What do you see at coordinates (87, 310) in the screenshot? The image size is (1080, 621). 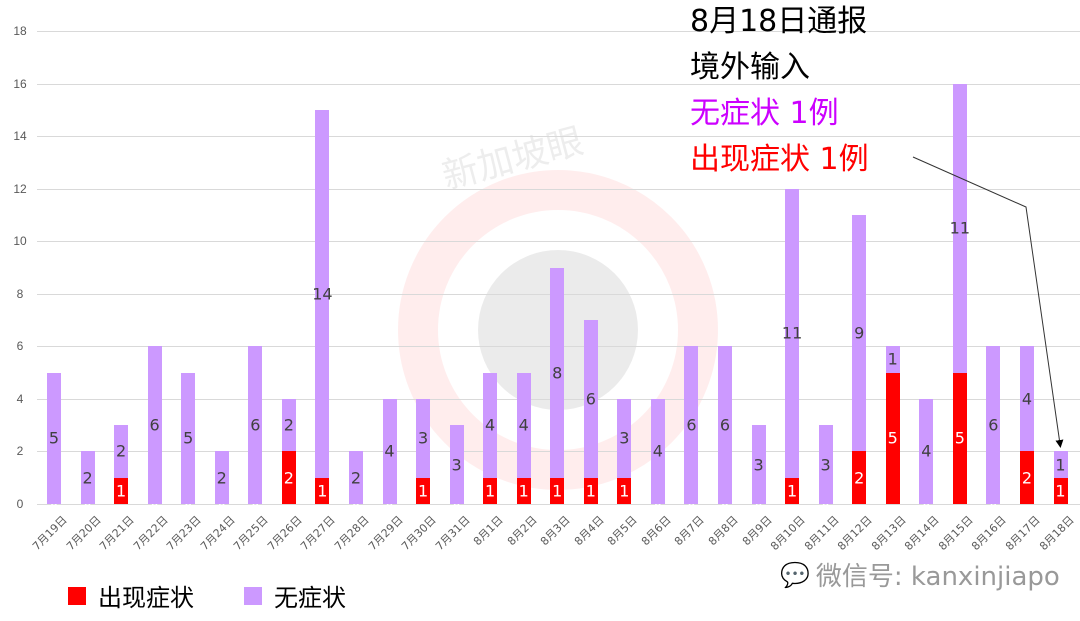 I see `bar-7月20日: 02` at bounding box center [87, 310].